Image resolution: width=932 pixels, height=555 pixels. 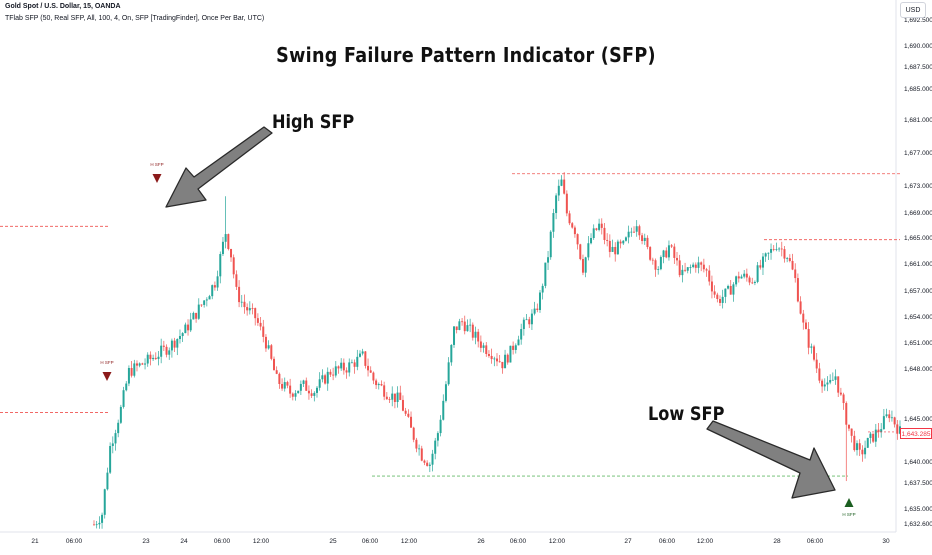 What do you see at coordinates (918, 291) in the screenshot?
I see `y-tick-label: 1,657.000` at bounding box center [918, 291].